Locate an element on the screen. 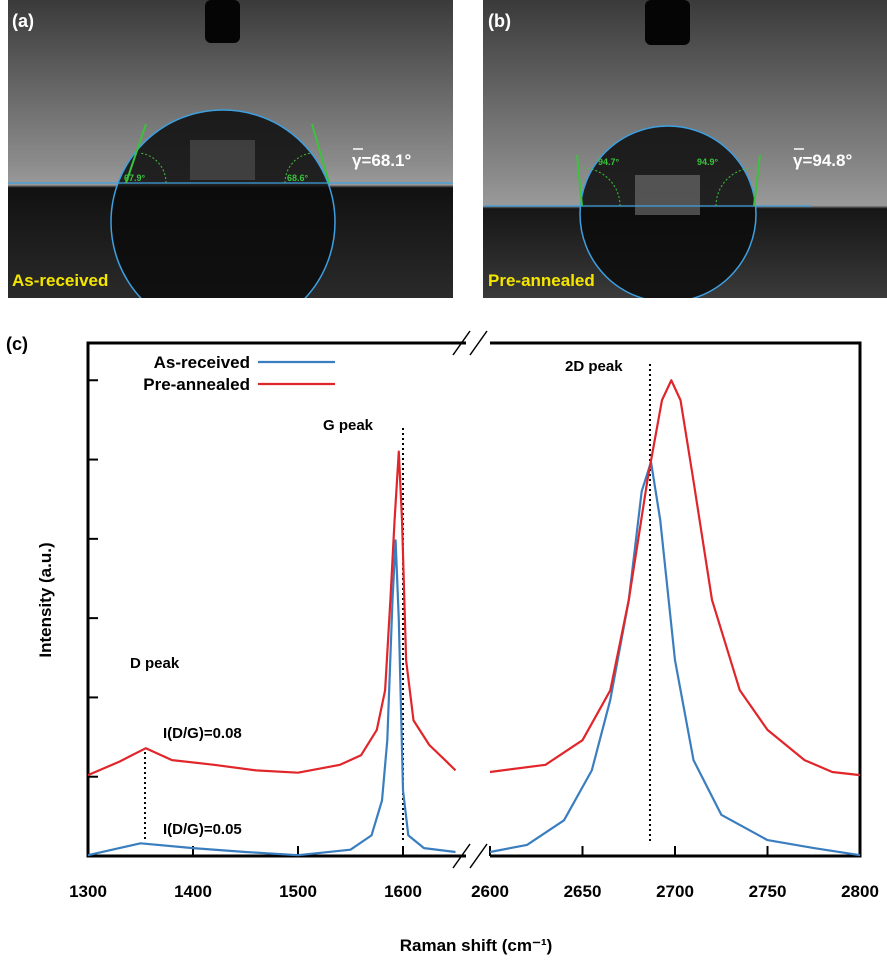  mean-angle: γ=68.1° is located at coordinates (381, 160).